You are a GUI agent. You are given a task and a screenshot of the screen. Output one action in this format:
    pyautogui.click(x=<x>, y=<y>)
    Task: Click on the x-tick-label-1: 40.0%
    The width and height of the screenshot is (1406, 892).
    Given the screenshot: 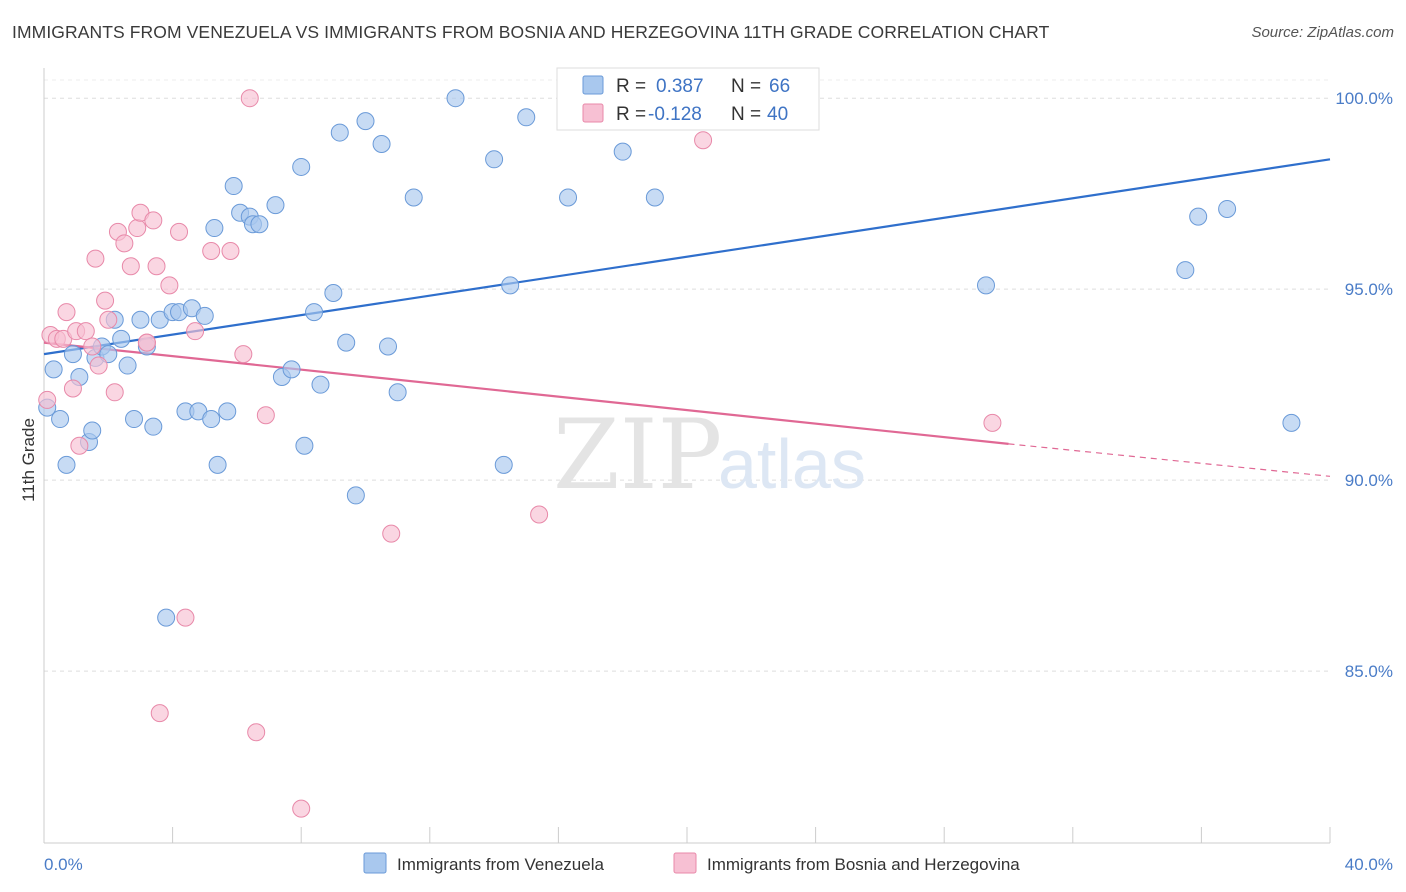 What is the action you would take?
    pyautogui.click(x=1369, y=864)
    